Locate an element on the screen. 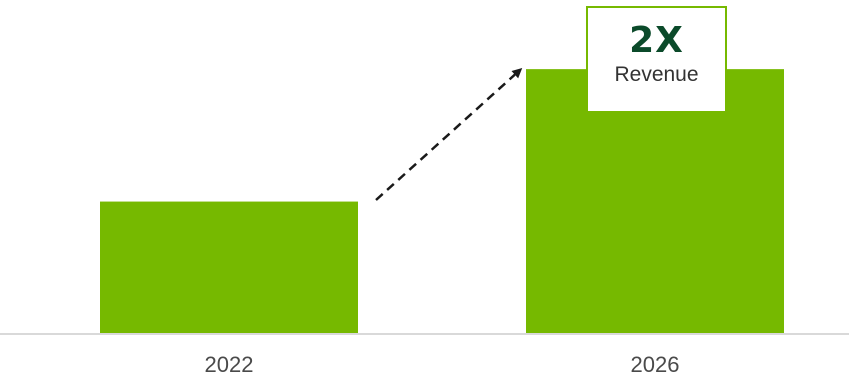 The image size is (849, 379). growth-callout: 2X Revenue is located at coordinates (656, 59).